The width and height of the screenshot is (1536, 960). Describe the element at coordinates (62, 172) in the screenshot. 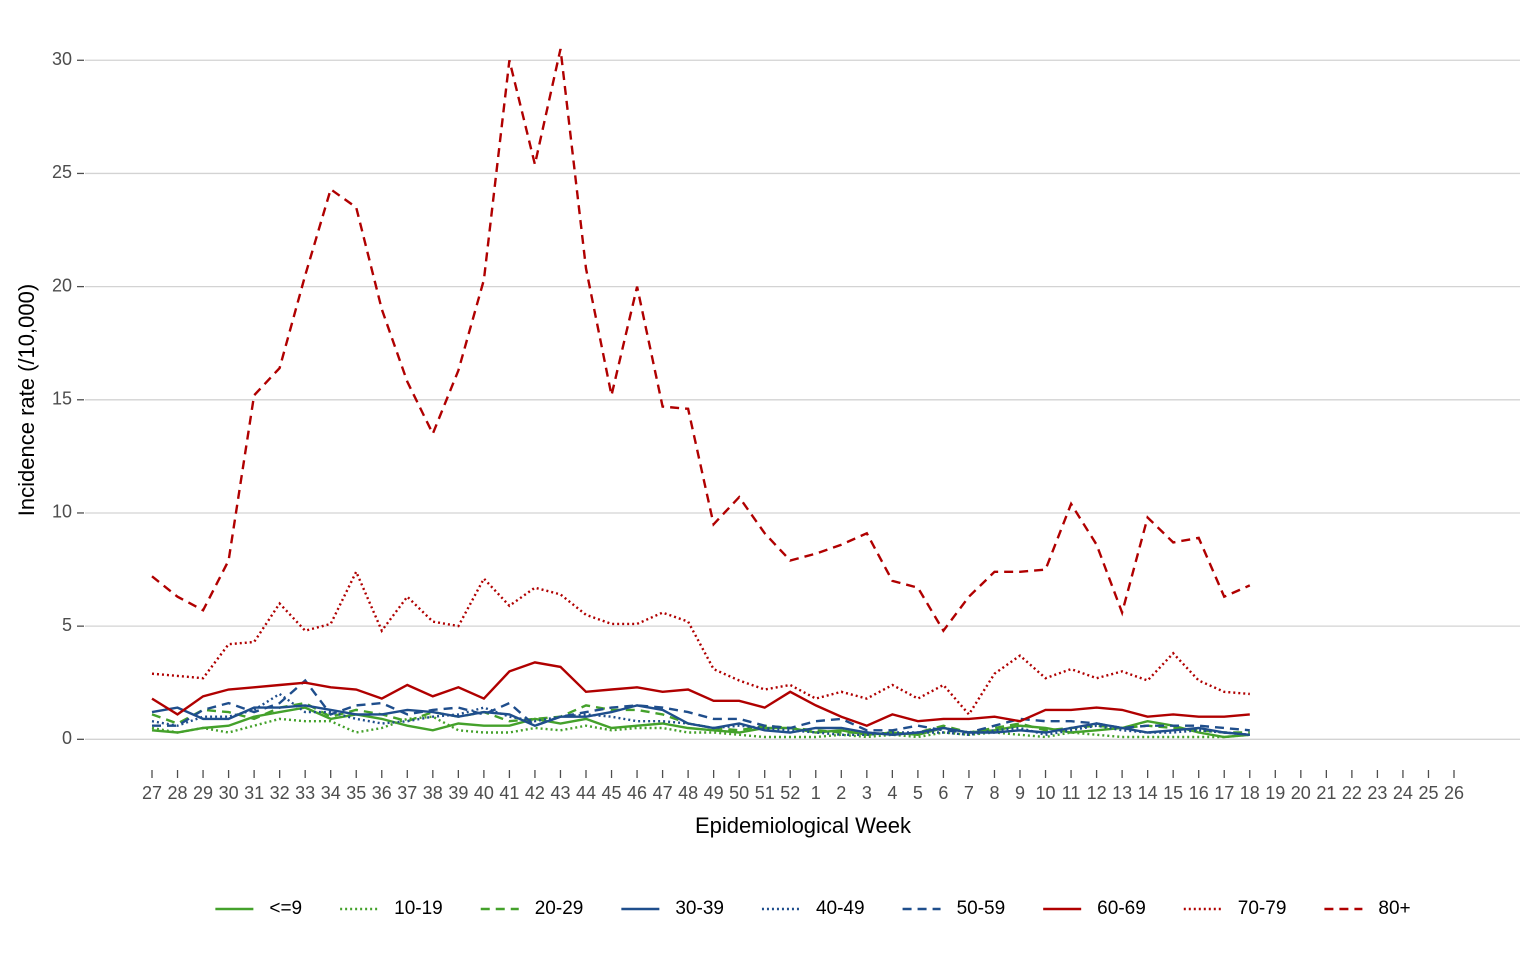

I see `y-tick-label: 25` at that location.